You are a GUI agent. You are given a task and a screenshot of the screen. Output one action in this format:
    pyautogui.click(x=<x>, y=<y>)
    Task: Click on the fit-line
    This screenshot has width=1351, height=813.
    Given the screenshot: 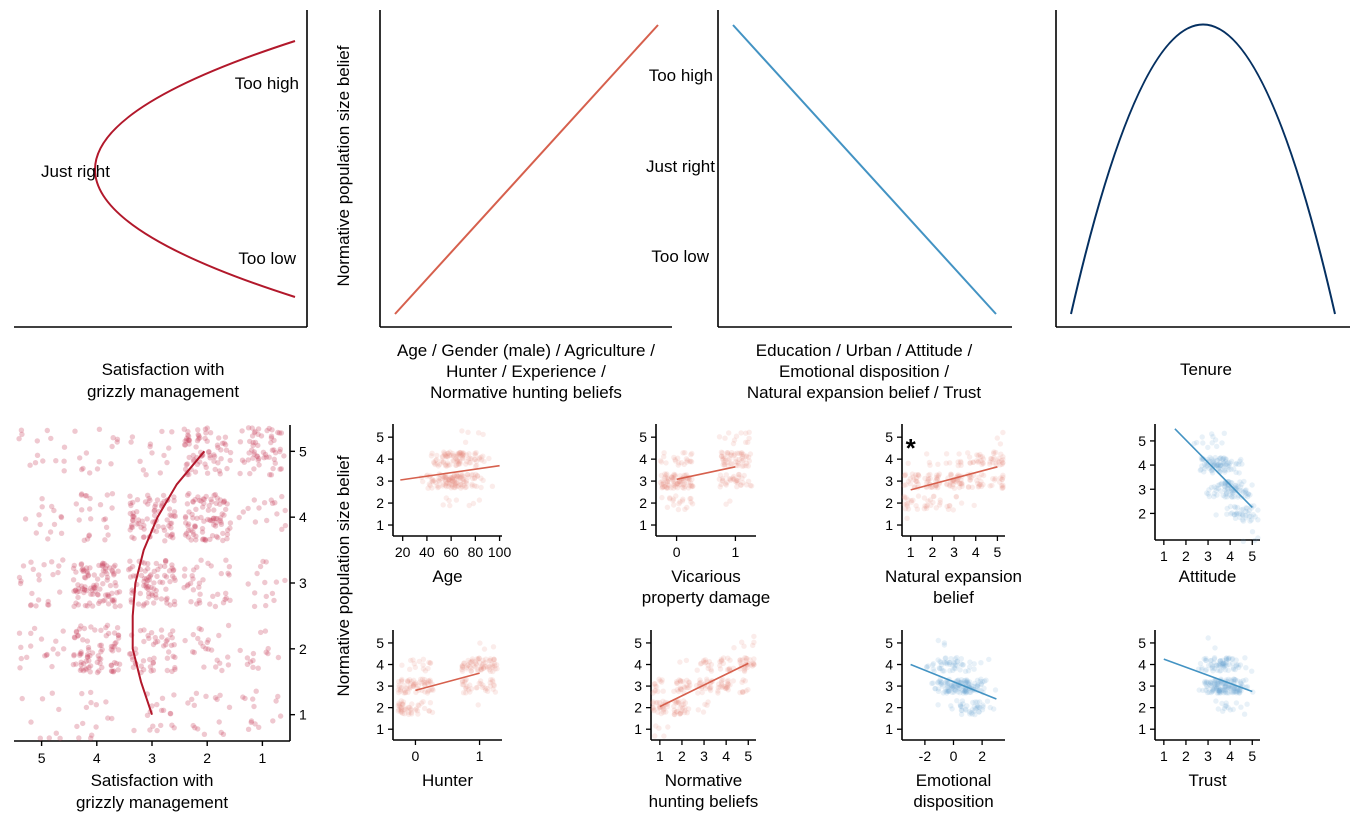 What is the action you would take?
    pyautogui.click(x=1208, y=675)
    